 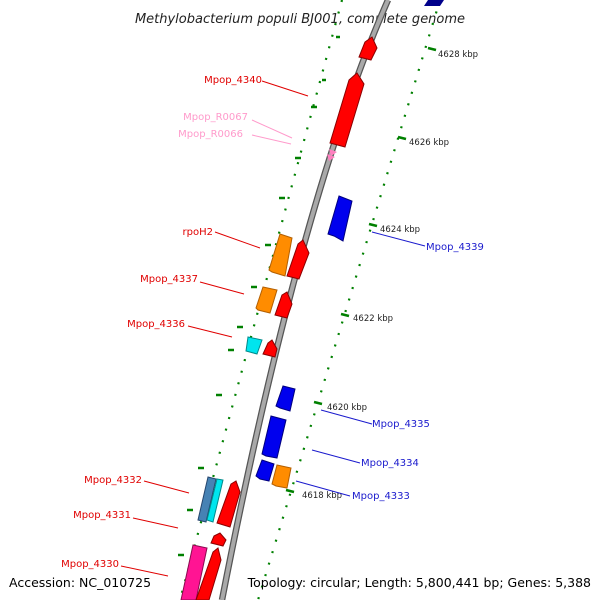 What do you see at coordinates (429, 143) in the screenshot?
I see `kbp-label-4626: 4626 kbp` at bounding box center [429, 143].